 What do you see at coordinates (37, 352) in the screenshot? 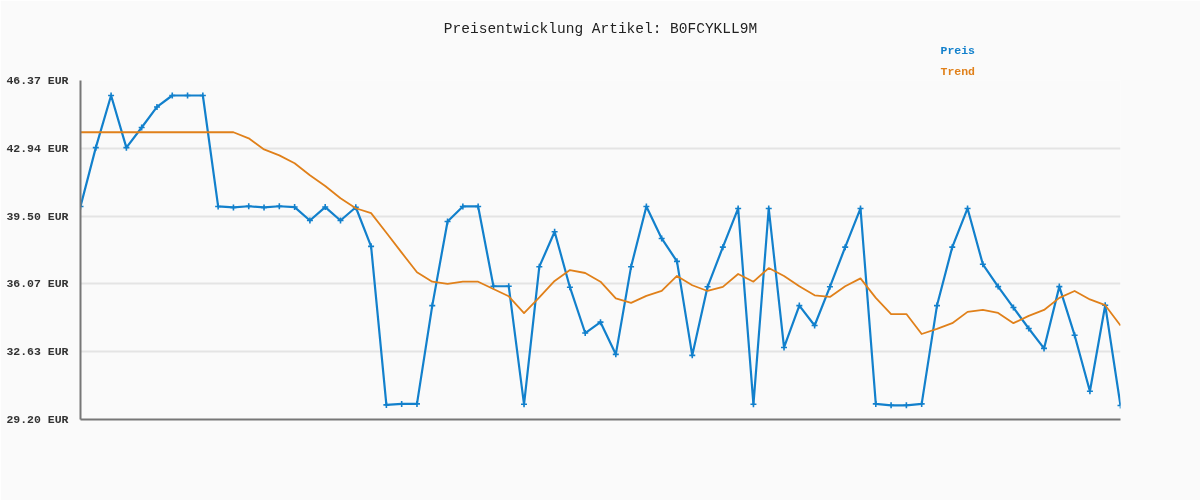
I see `y-tick-label: 32.63 EUR` at bounding box center [37, 352].